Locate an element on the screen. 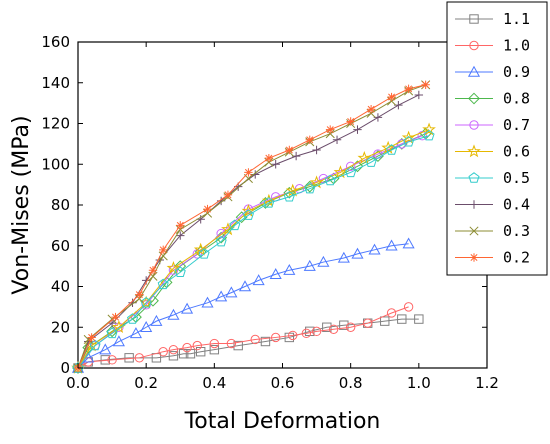 The width and height of the screenshot is (550, 444). x-tick-label: 0.8 is located at coordinates (351, 383).